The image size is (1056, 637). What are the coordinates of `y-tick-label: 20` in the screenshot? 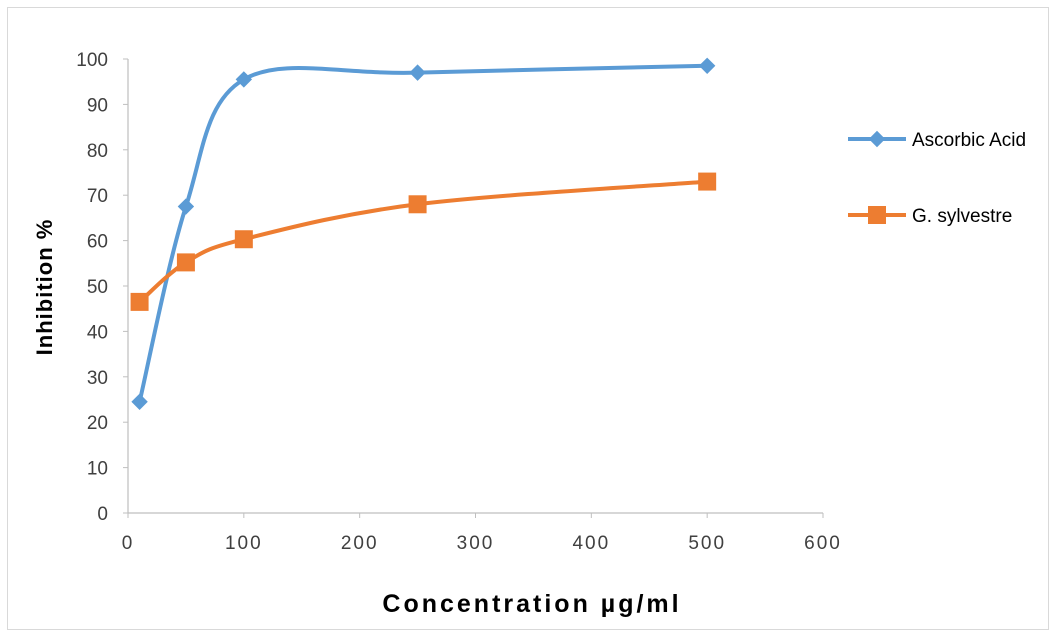 It's located at (97, 423).